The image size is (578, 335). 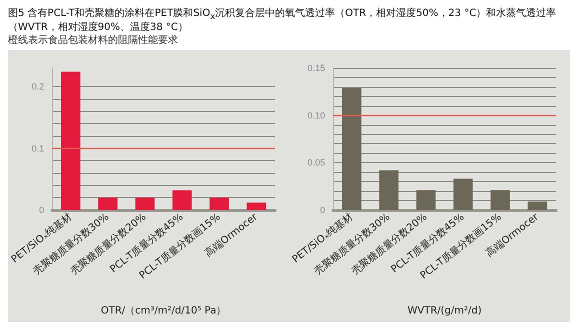 What do you see at coordinates (163, 311) in the screenshot?
I see `x-axis-title: OTR/（cm³/m²/d/10⁵ Pa）` at bounding box center [163, 311].